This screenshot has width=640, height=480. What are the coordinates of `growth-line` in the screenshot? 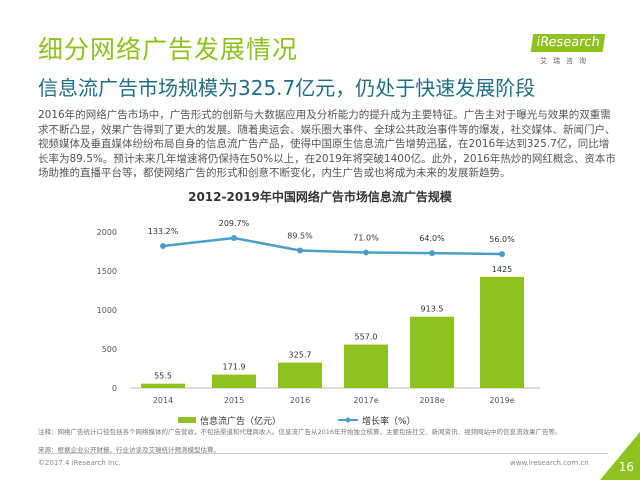 It's located at (332, 246).